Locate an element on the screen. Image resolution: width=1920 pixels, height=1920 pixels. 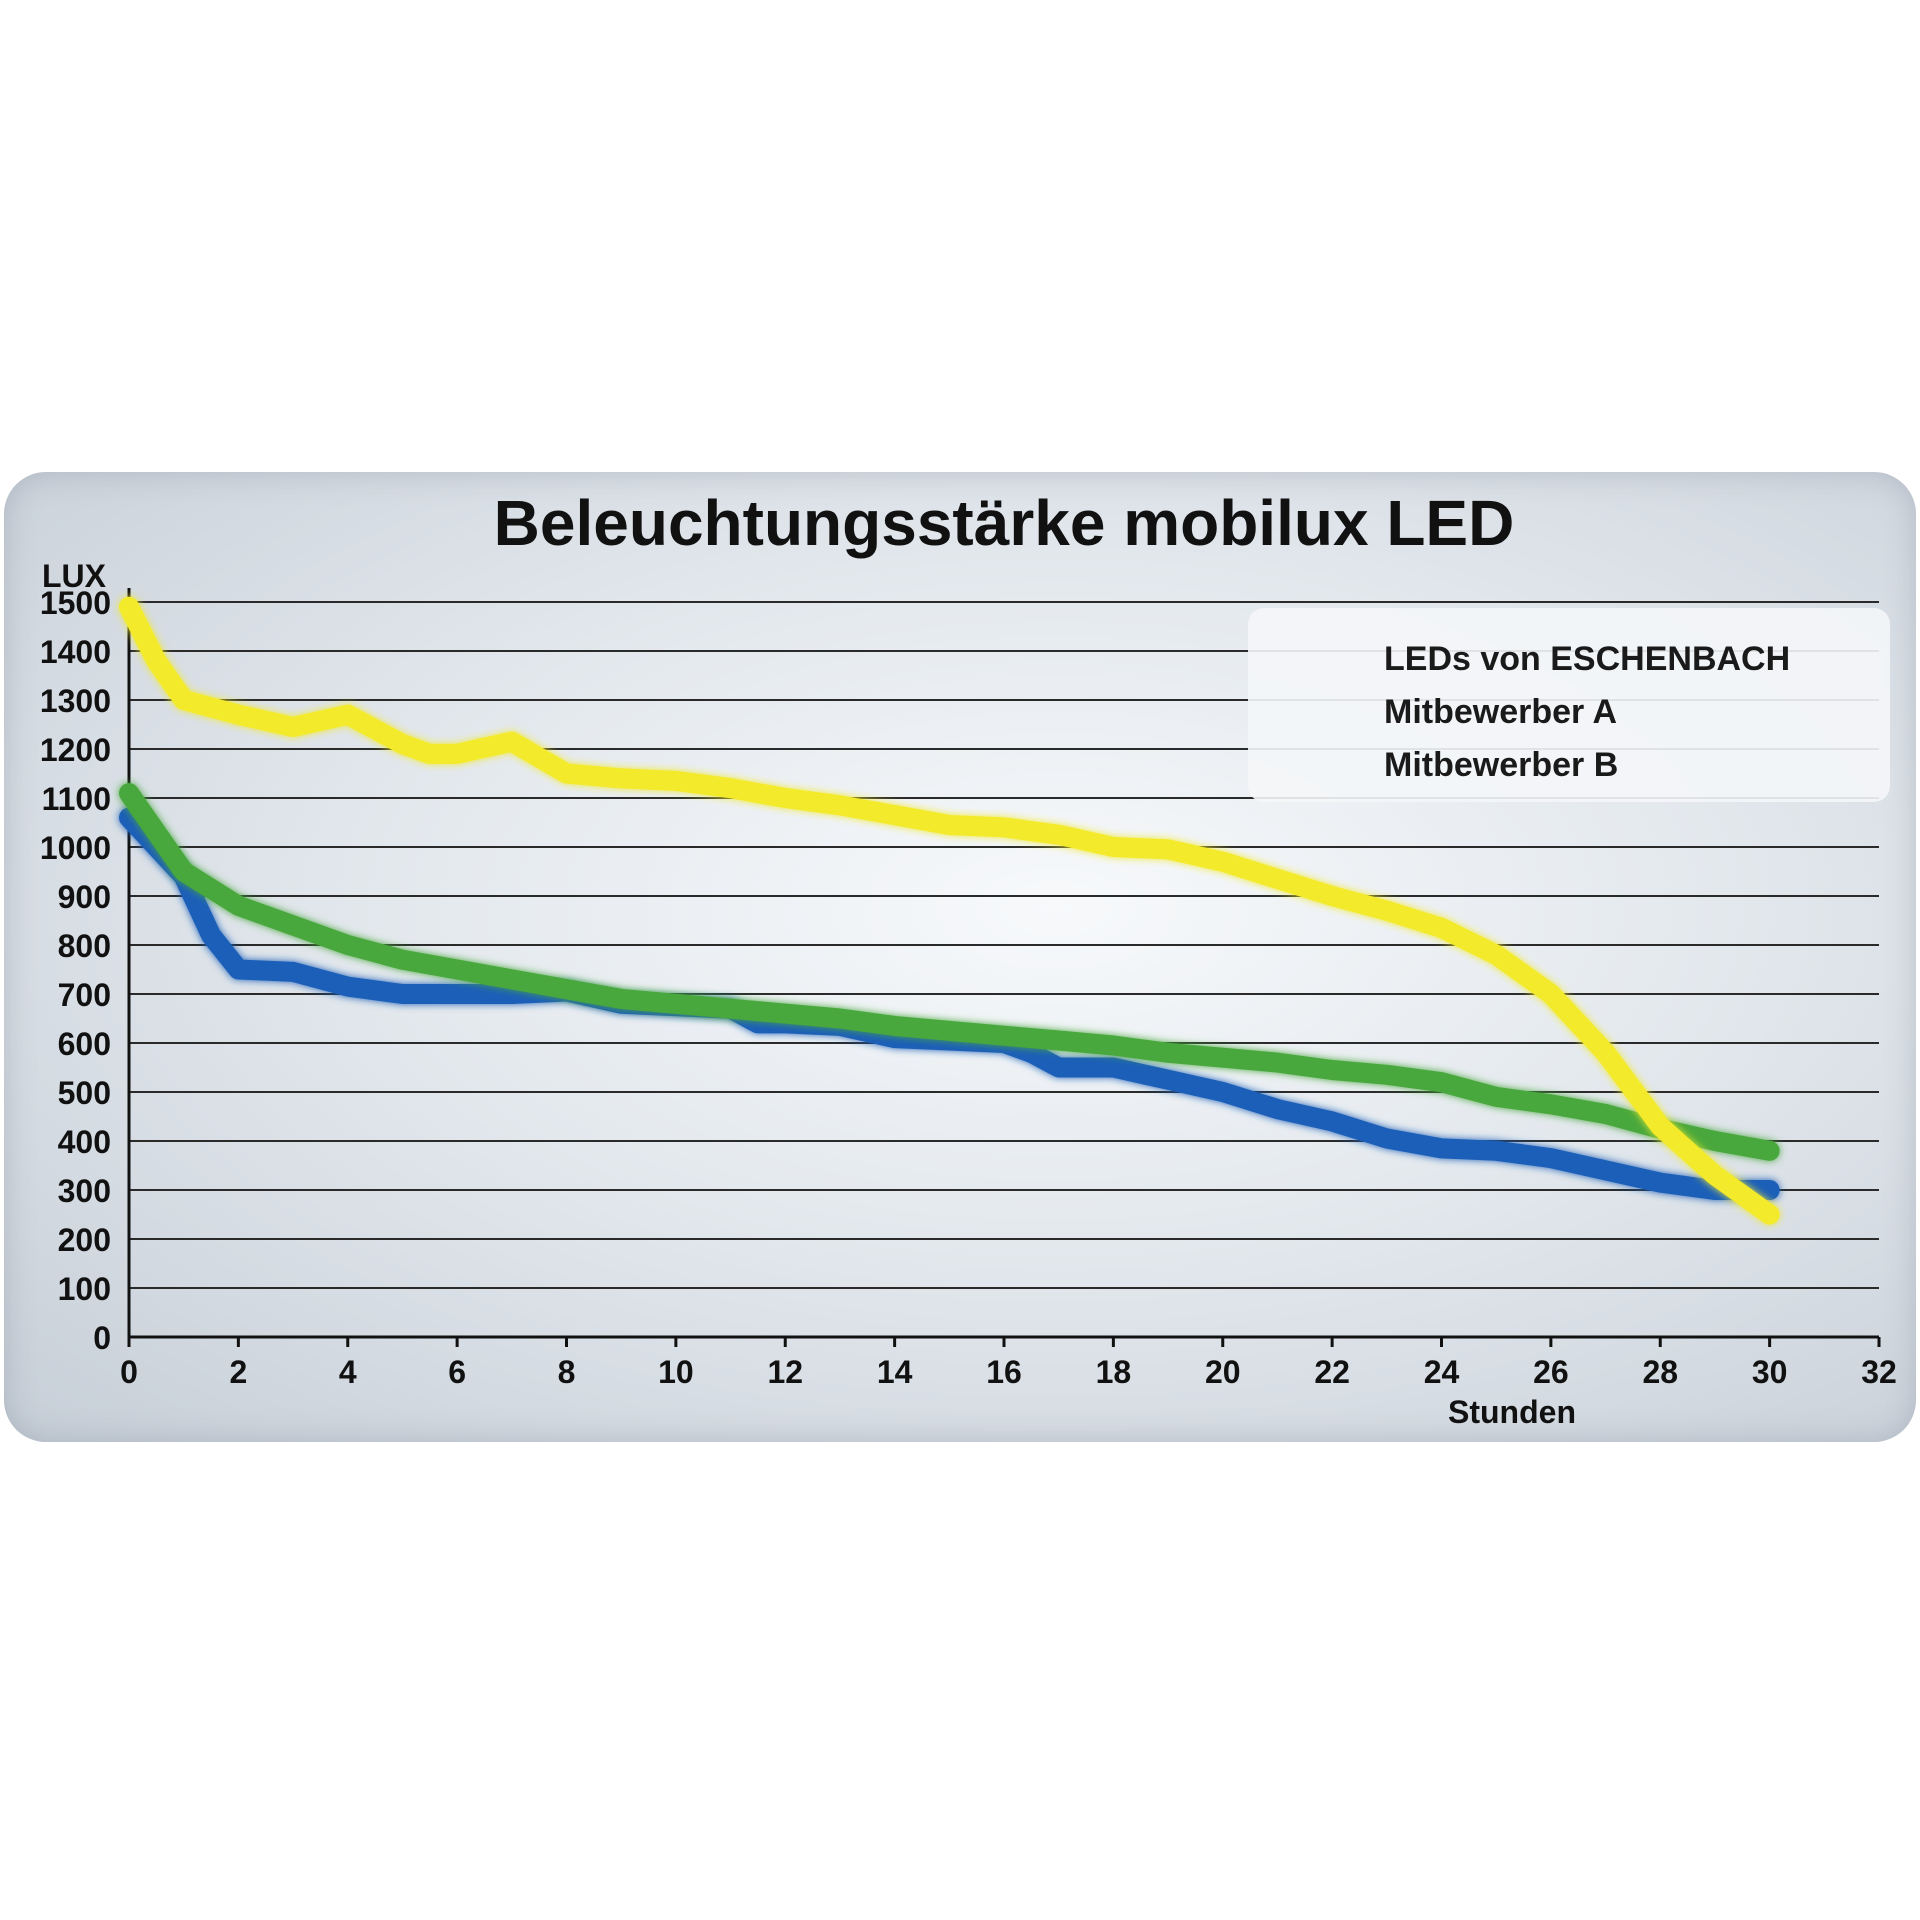
y-tick-label: 1100 is located at coordinates (76, 799).